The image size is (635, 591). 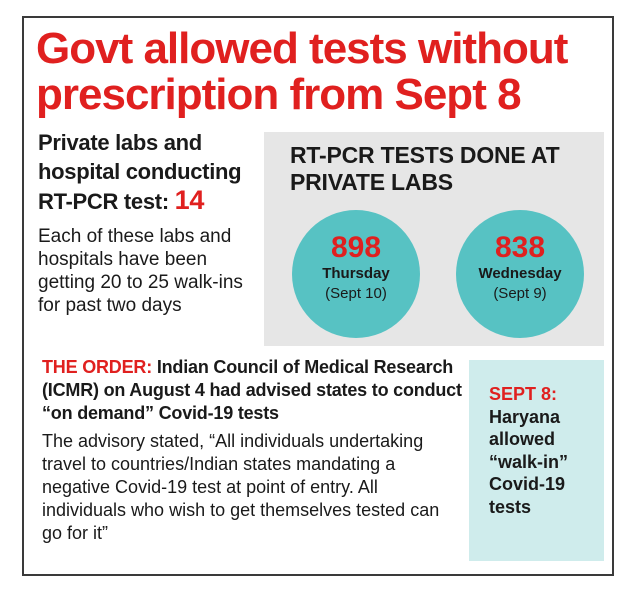 What do you see at coordinates (356, 247) in the screenshot?
I see `tests-value: 898` at bounding box center [356, 247].